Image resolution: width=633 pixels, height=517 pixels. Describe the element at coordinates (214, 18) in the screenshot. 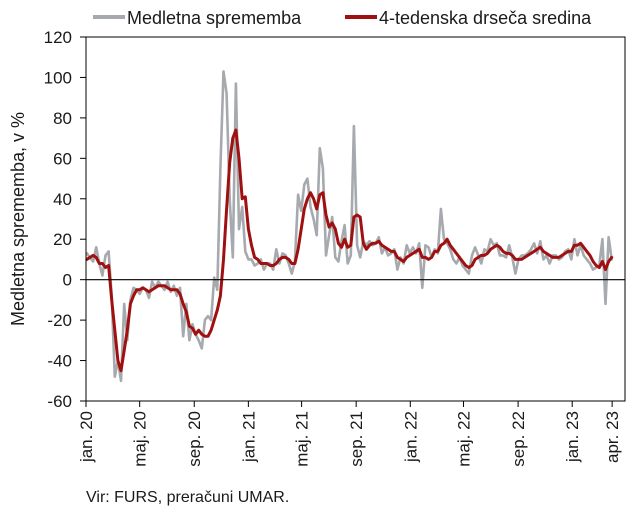

I see `legend-label-1: Medletna sprememba` at that location.